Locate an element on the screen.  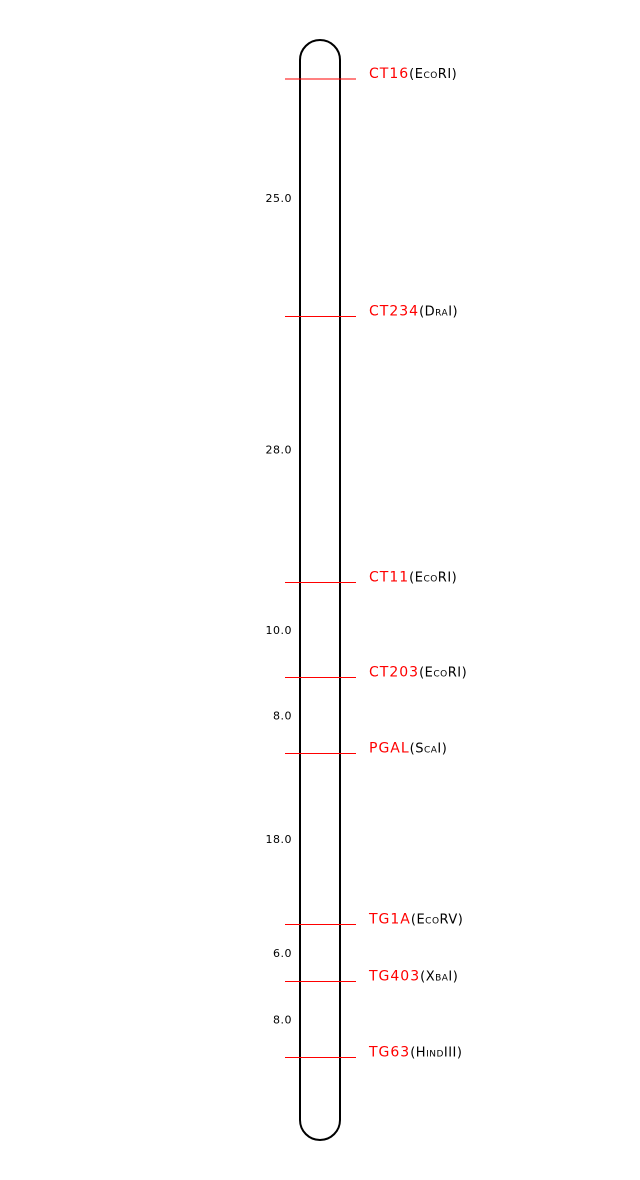
marker-enzyme: (EcoRV) is located at coordinates (437, 920).